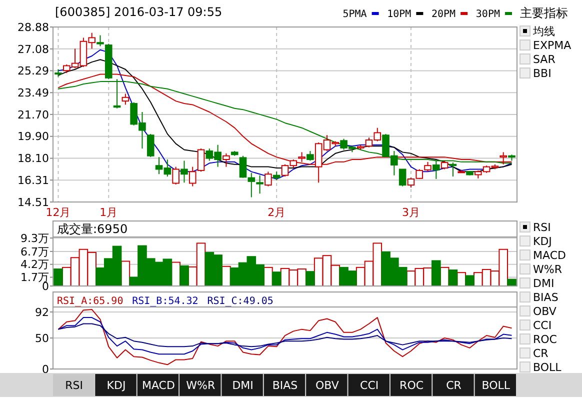 This screenshot has width=582, height=399. I want to click on chart-title: [600385] 2016-03-17 09:55, so click(138, 12).